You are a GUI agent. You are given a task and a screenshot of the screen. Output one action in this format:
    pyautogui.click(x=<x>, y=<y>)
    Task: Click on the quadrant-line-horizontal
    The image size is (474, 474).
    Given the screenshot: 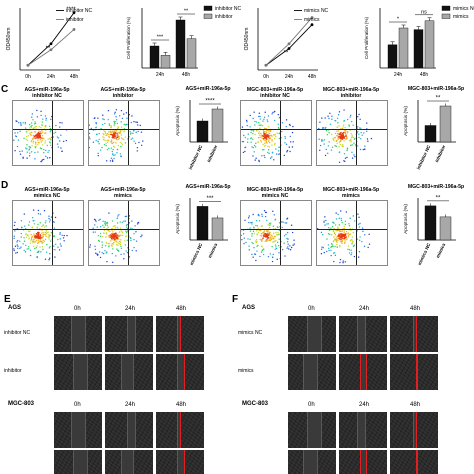 What is the action you would take?
    pyautogui.click(x=276, y=230)
    